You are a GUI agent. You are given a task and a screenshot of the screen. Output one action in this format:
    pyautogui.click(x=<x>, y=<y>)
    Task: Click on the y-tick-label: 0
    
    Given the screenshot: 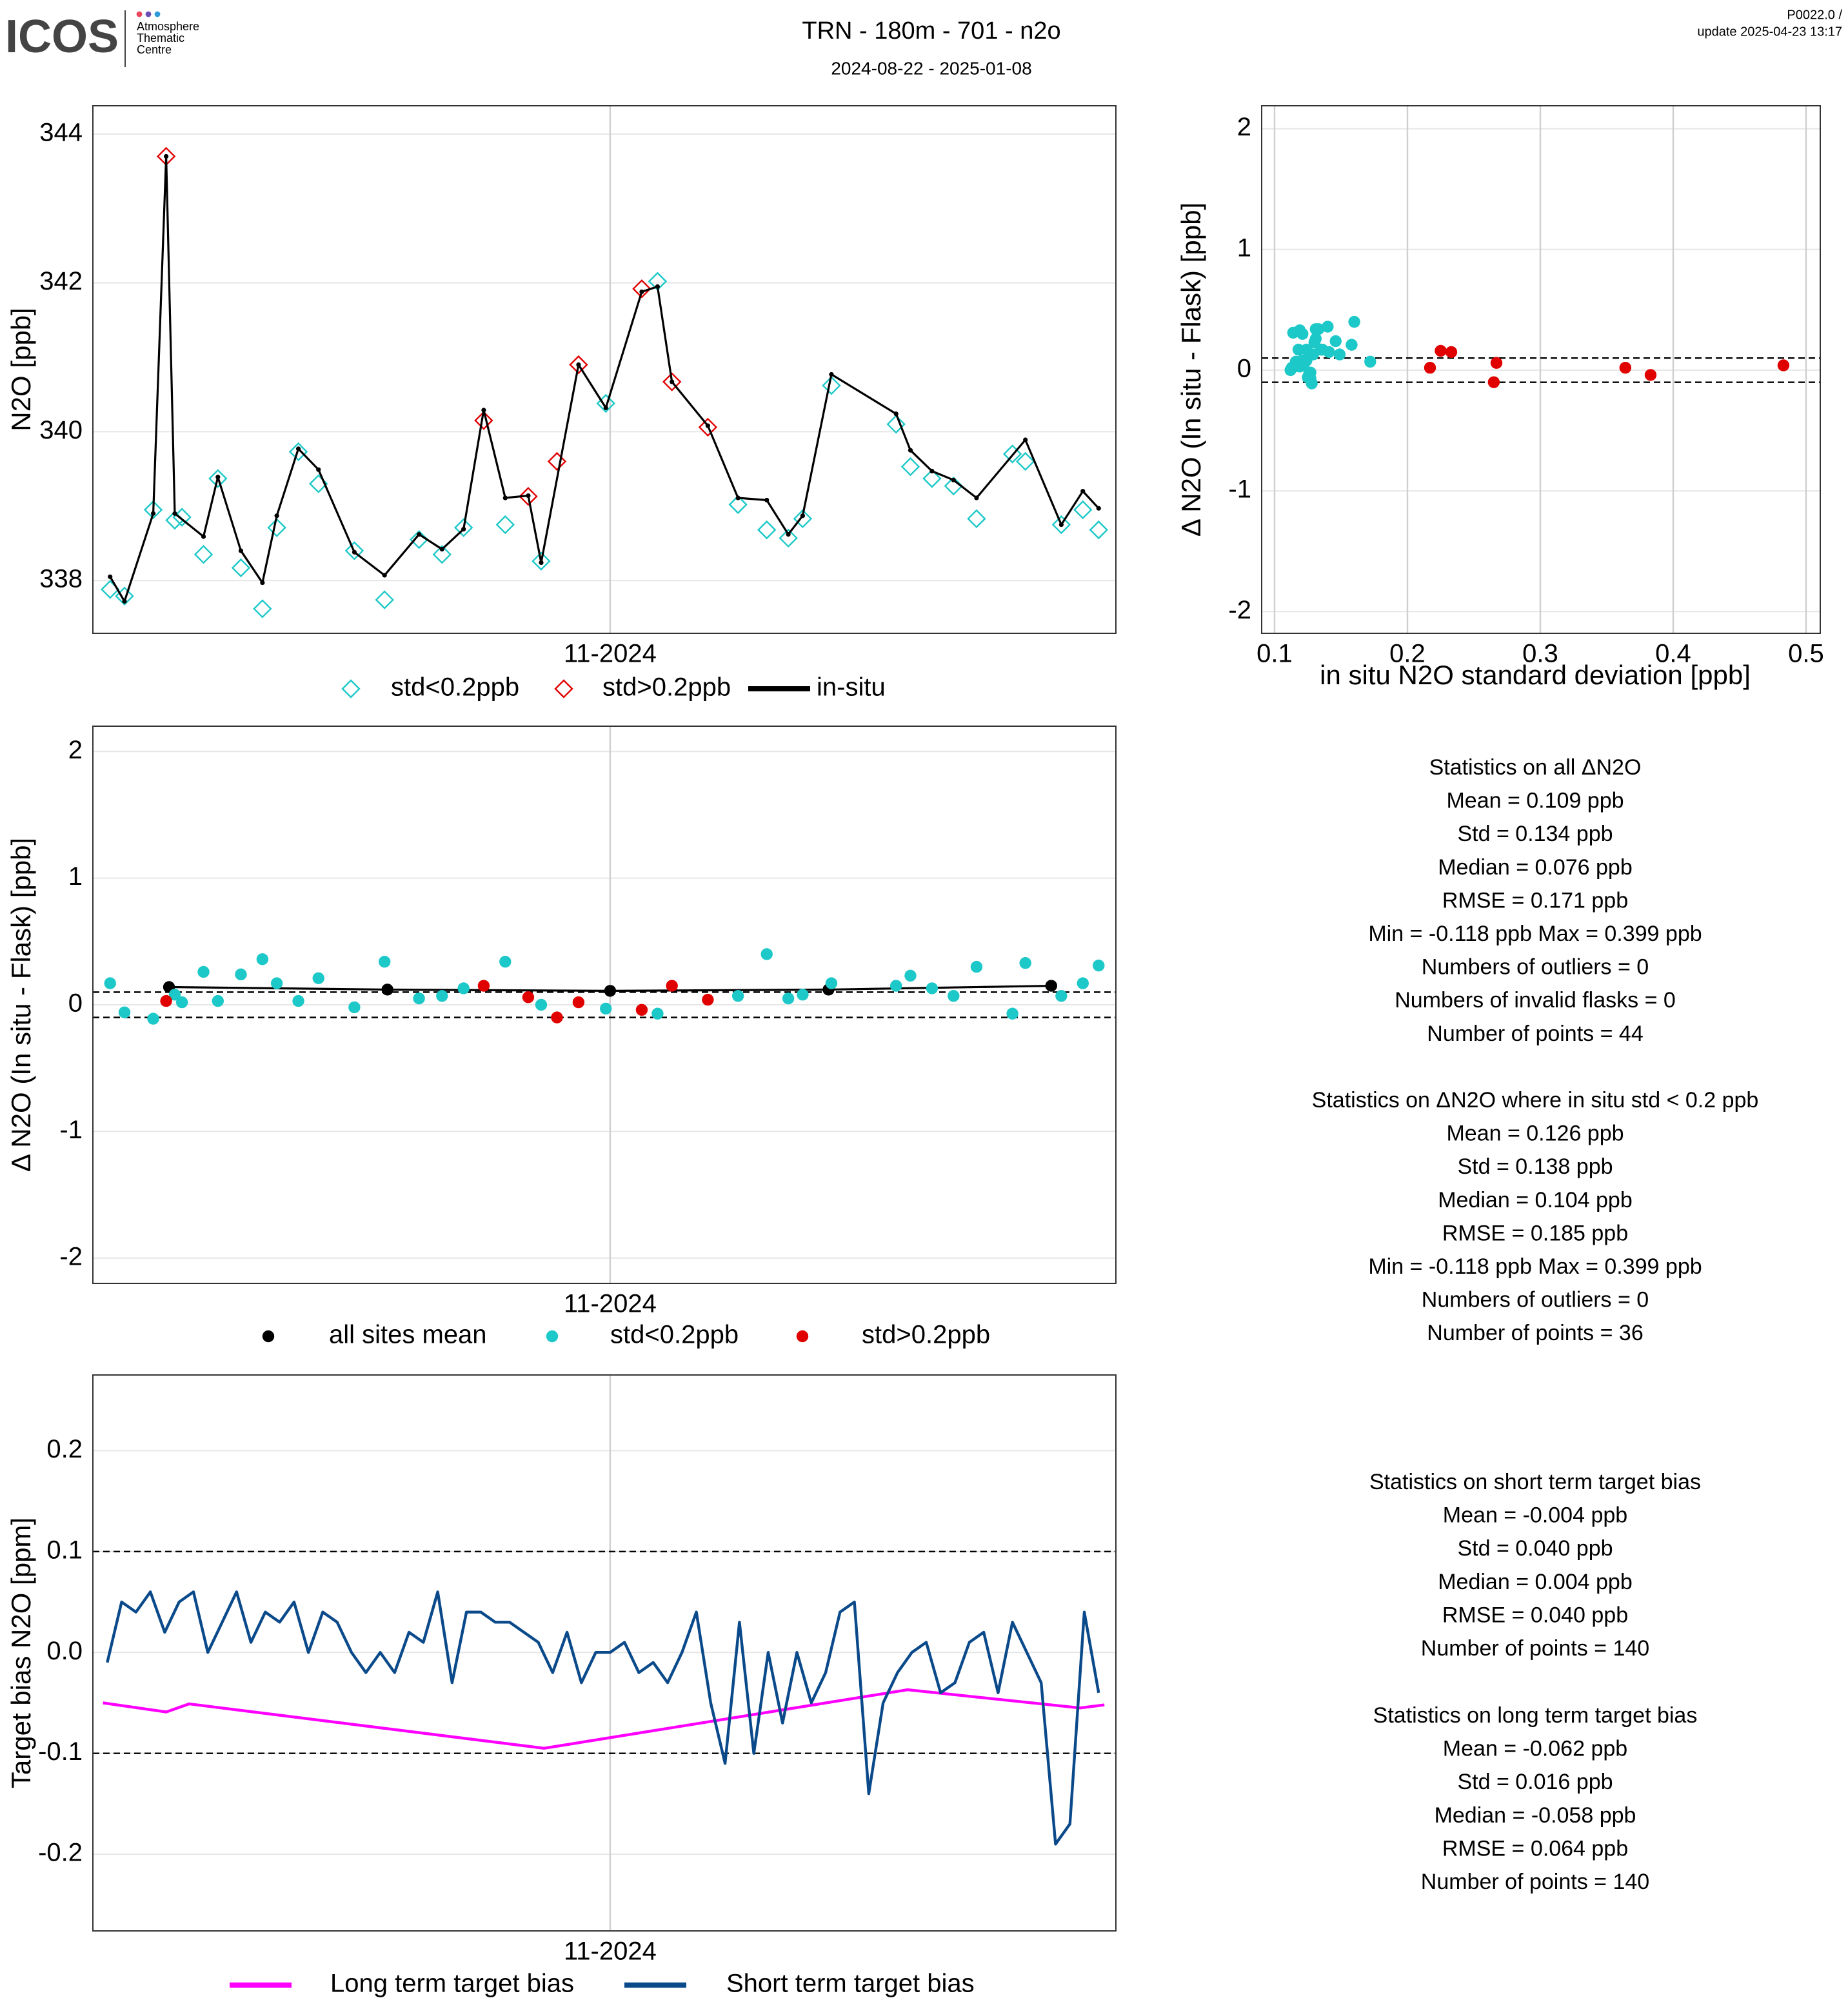 What is the action you would take?
    pyautogui.click(x=75, y=1003)
    